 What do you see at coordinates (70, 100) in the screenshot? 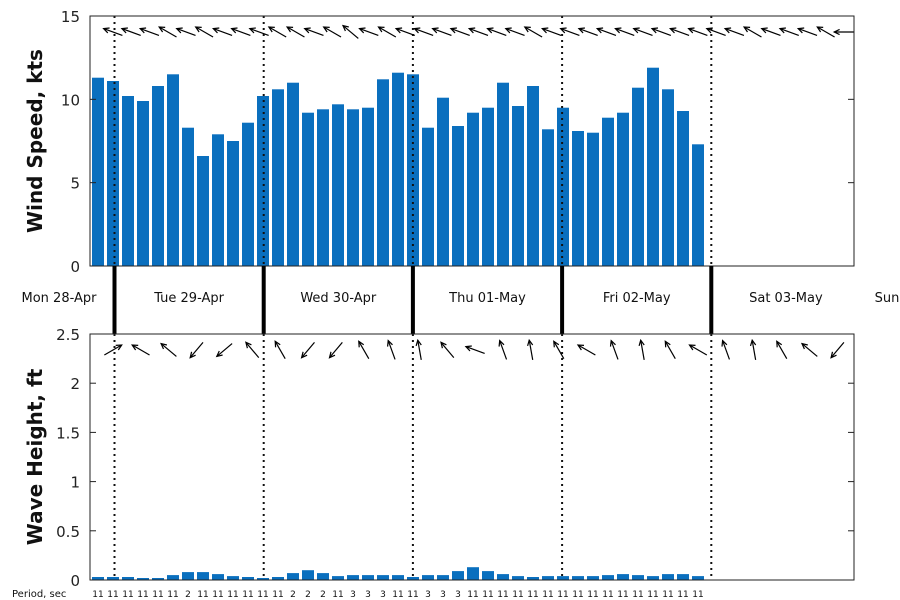
I see `y-tick-label: 10` at bounding box center [70, 100].